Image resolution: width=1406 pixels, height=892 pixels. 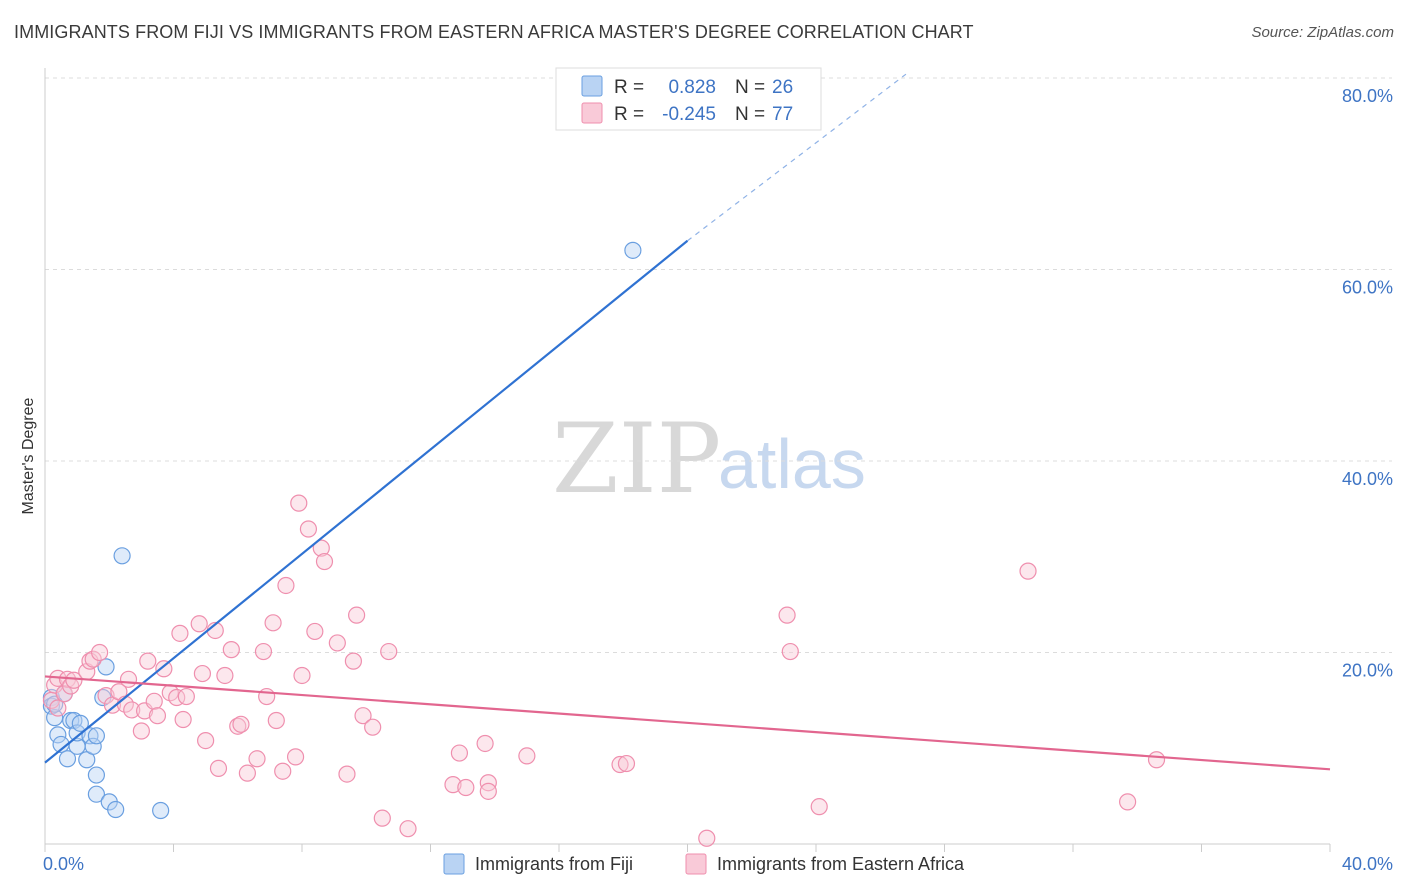 What do you see at coordinates (1367, 479) in the screenshot?
I see `y-tick-label: 40.0%` at bounding box center [1367, 479].